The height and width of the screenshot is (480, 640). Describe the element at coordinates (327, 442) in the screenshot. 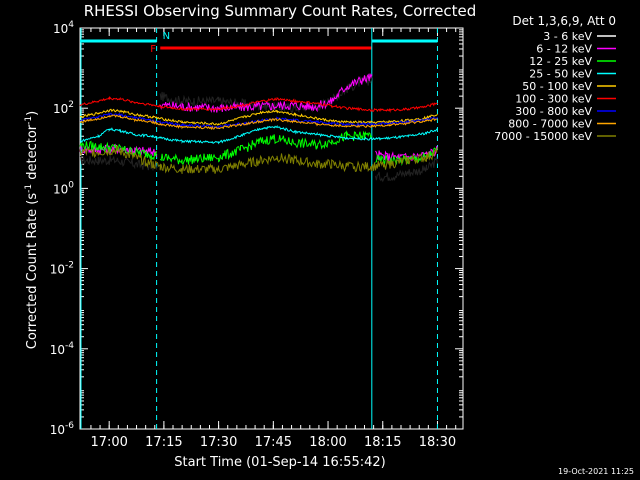

I see `x-tick-label: 18:00` at that location.